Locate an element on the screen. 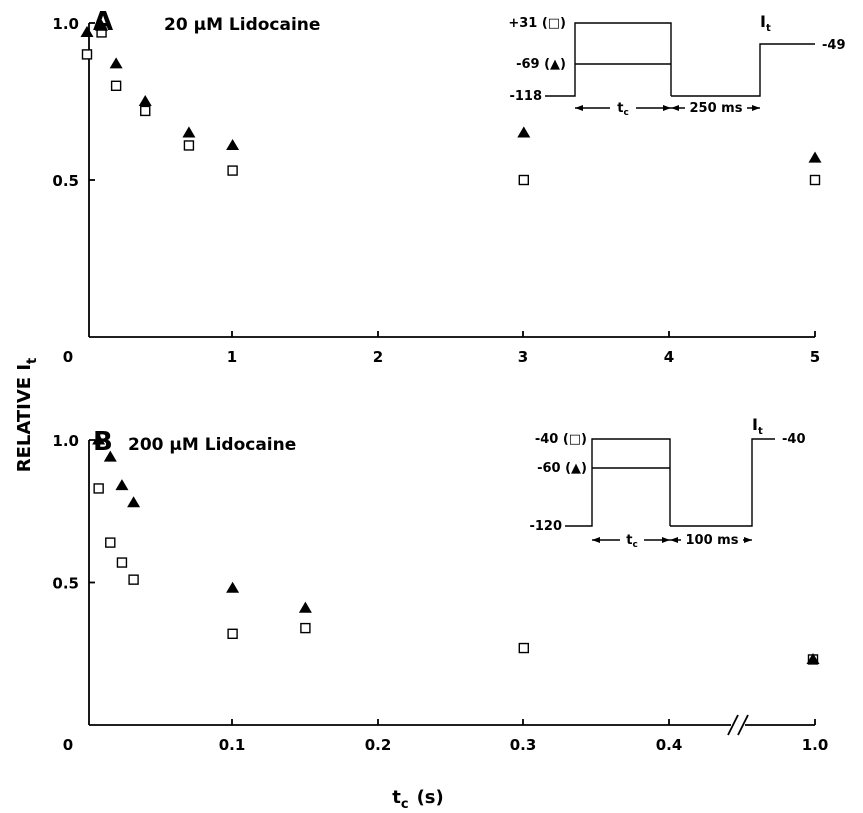 The image size is (863, 813). x-tick-label: 0.4 is located at coordinates (669, 745).